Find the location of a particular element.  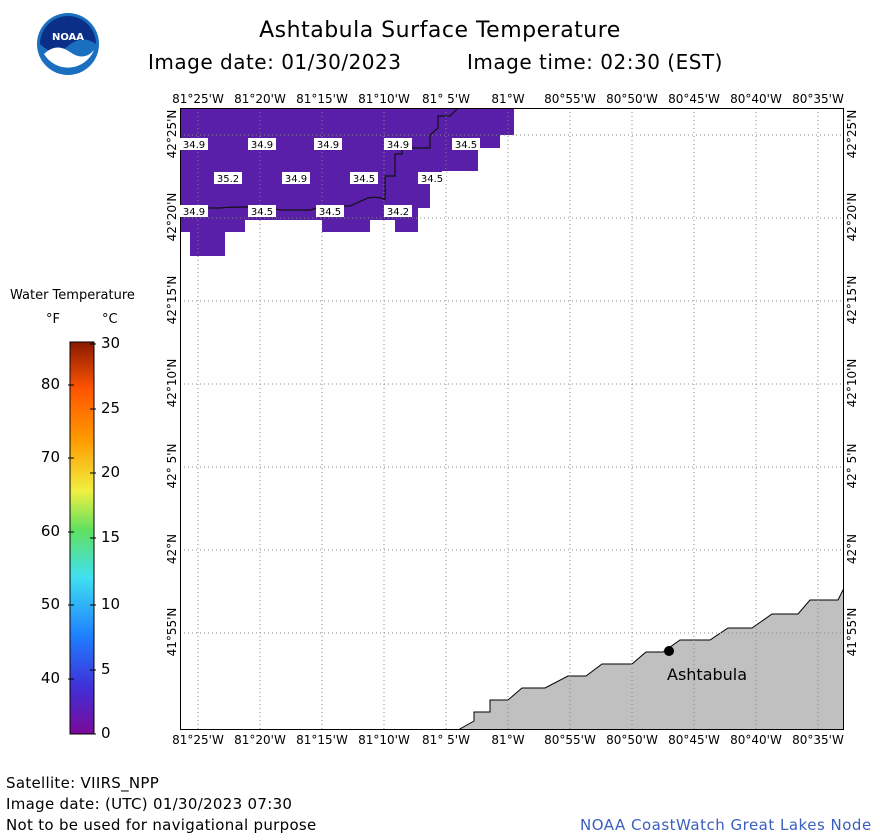

lon-tick-top: 80°35'W is located at coordinates (818, 99).